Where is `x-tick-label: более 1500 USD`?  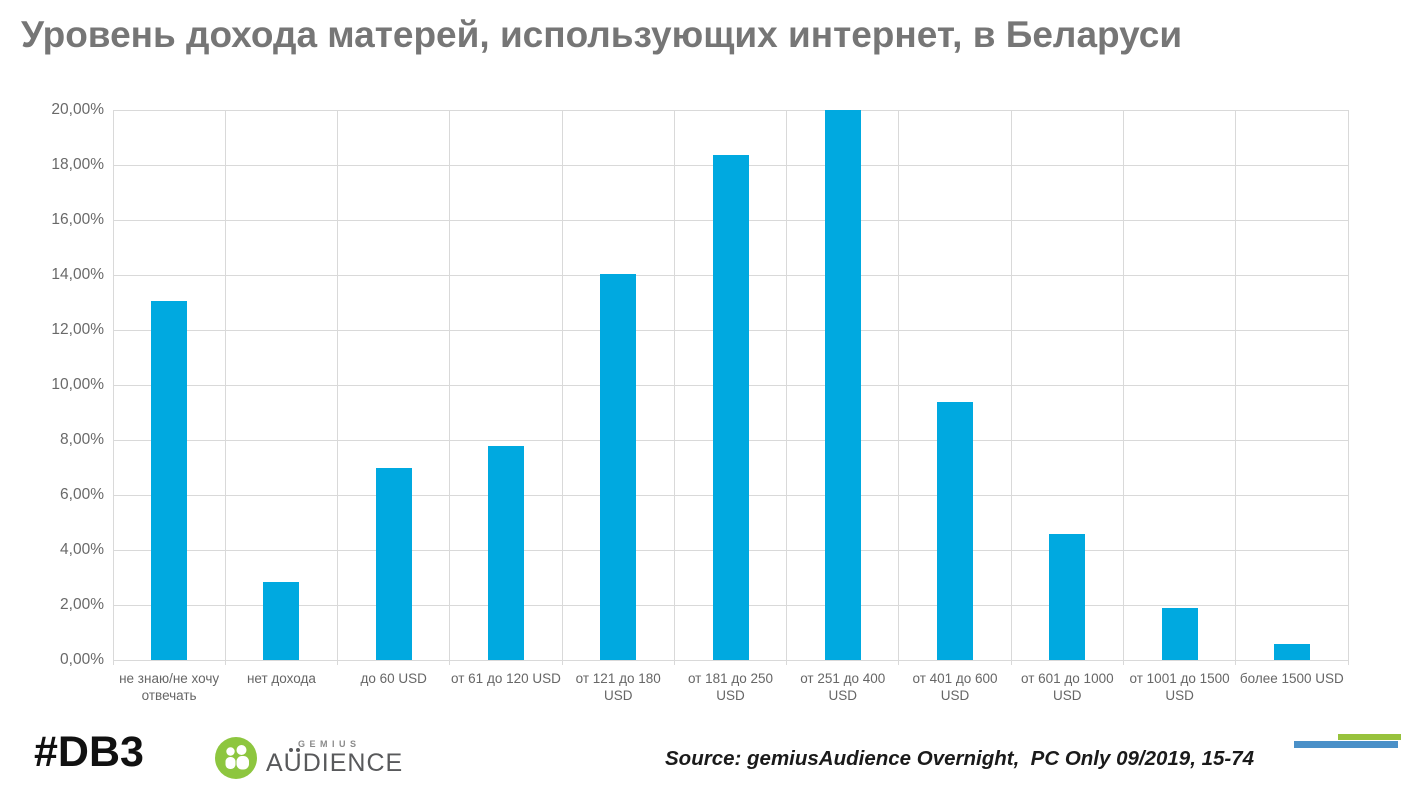
x-tick-label: более 1500 USD is located at coordinates (1291, 678).